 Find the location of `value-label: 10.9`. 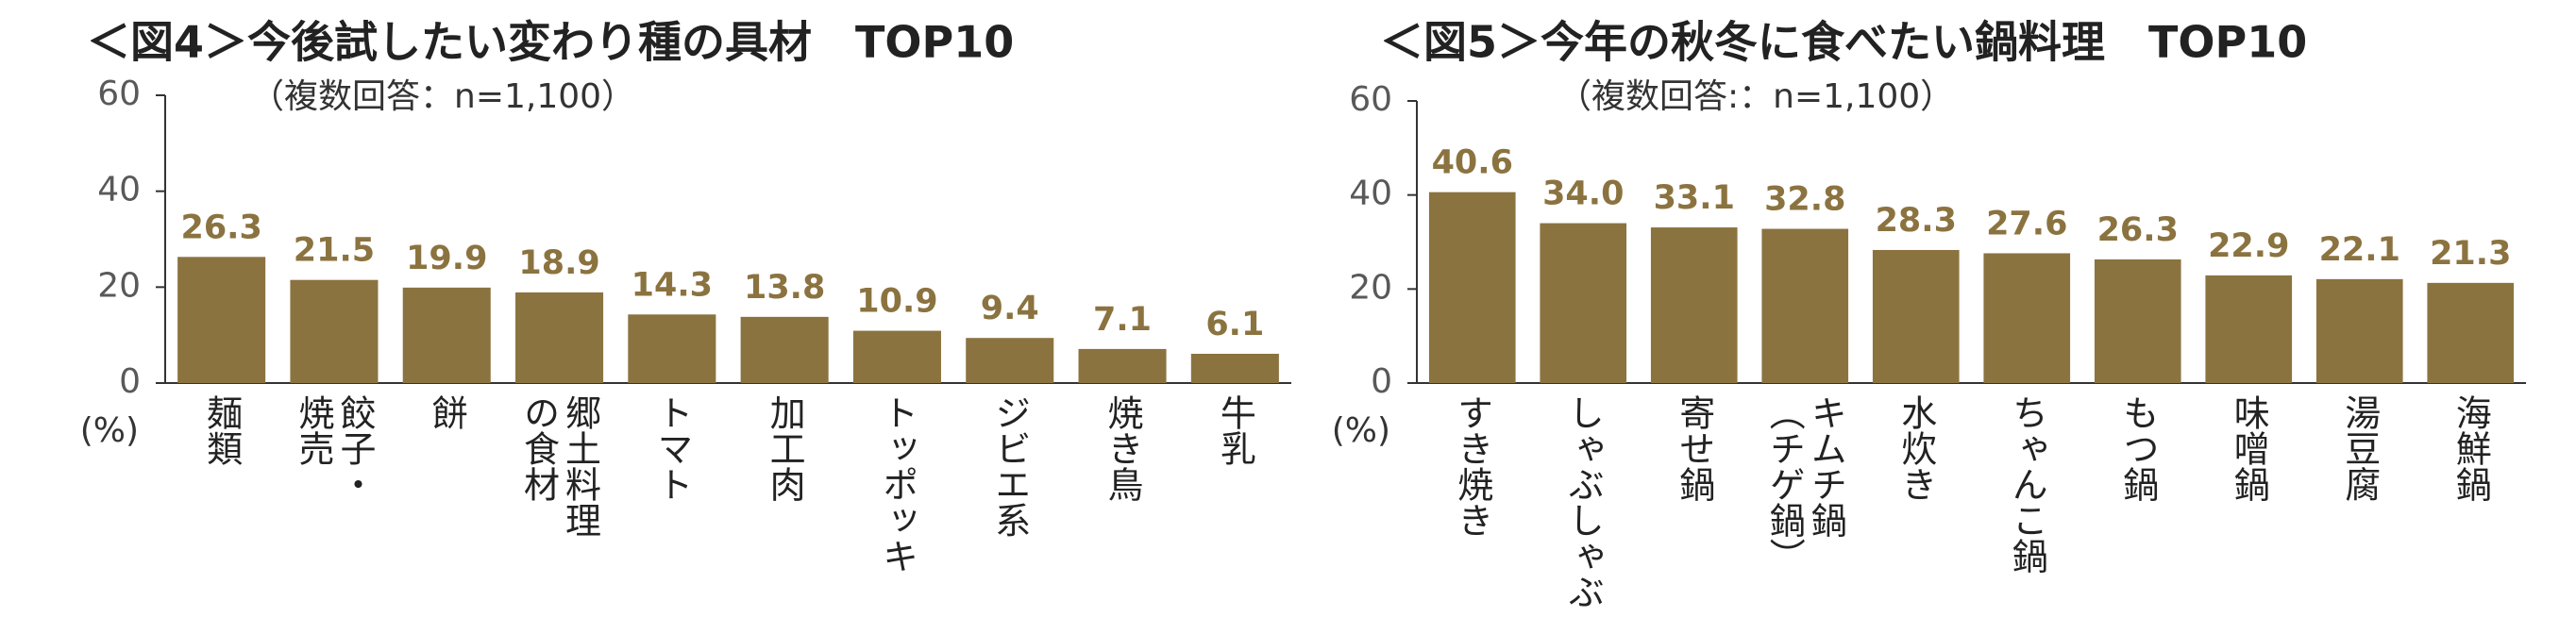

value-label: 10.9 is located at coordinates (896, 302).